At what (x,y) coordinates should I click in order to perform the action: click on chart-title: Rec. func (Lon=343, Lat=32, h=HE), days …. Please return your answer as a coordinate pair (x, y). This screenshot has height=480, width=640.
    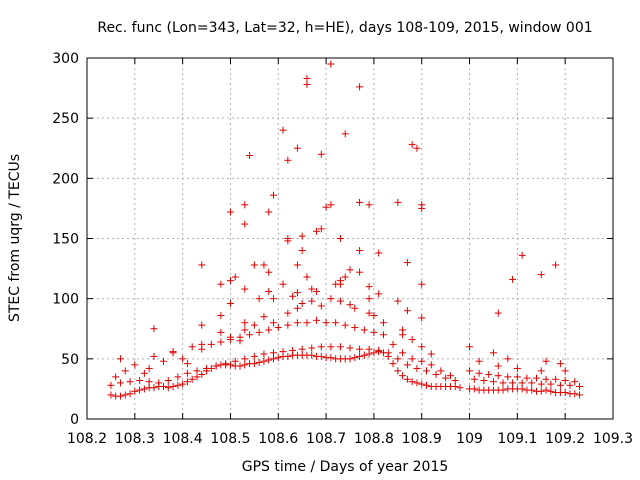
    Looking at the image, I should click on (344, 28).